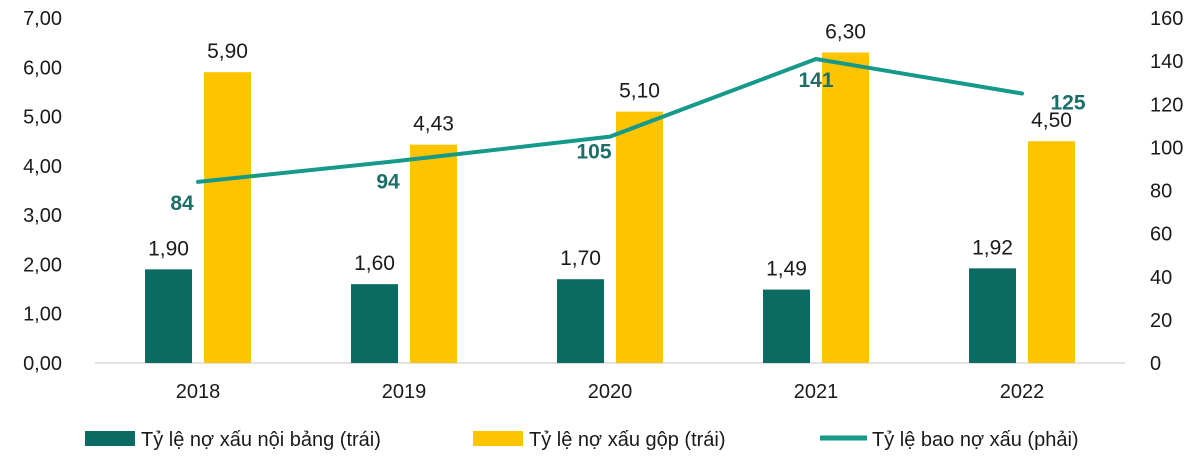 The height and width of the screenshot is (463, 1200). What do you see at coordinates (374, 263) in the screenshot?
I see `data-label-internal-npl: 1,60` at bounding box center [374, 263].